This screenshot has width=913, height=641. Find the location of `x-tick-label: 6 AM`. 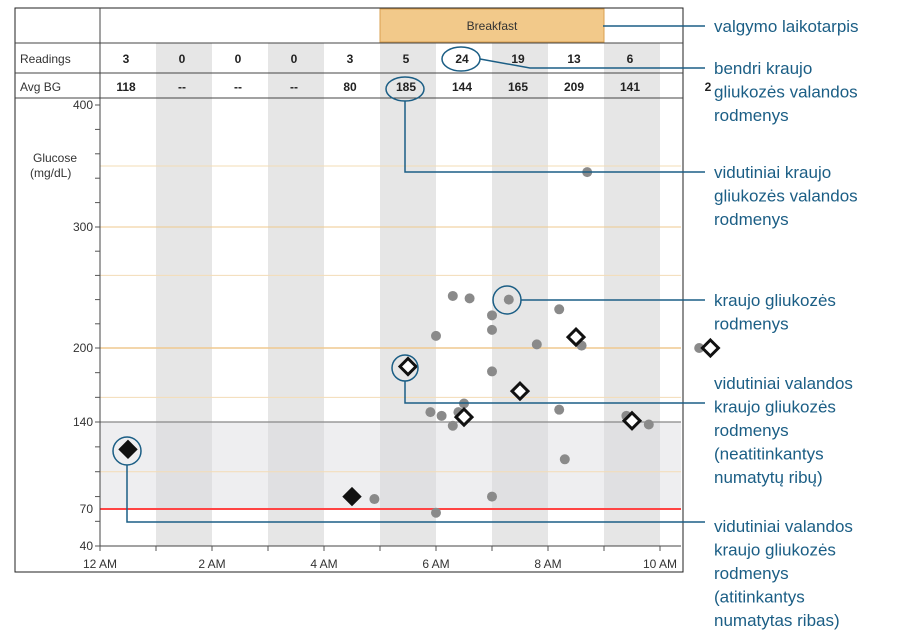

x-tick-label: 6 AM is located at coordinates (435, 564).